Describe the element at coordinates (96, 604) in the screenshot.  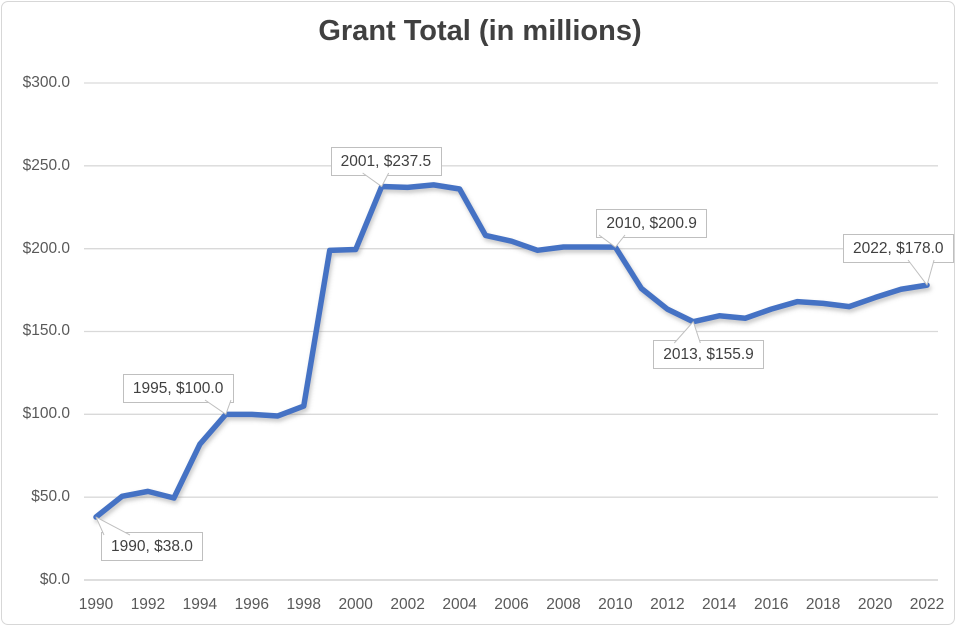
I see `x-axis-tick-label: 1990` at that location.